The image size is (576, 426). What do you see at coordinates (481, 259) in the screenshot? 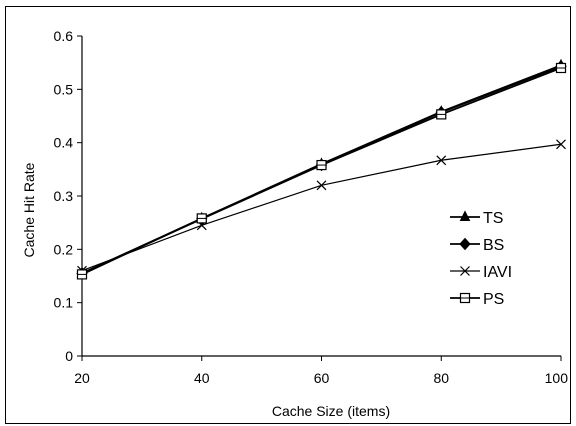
I see `legend: TS BS IAVI PS` at bounding box center [481, 259].